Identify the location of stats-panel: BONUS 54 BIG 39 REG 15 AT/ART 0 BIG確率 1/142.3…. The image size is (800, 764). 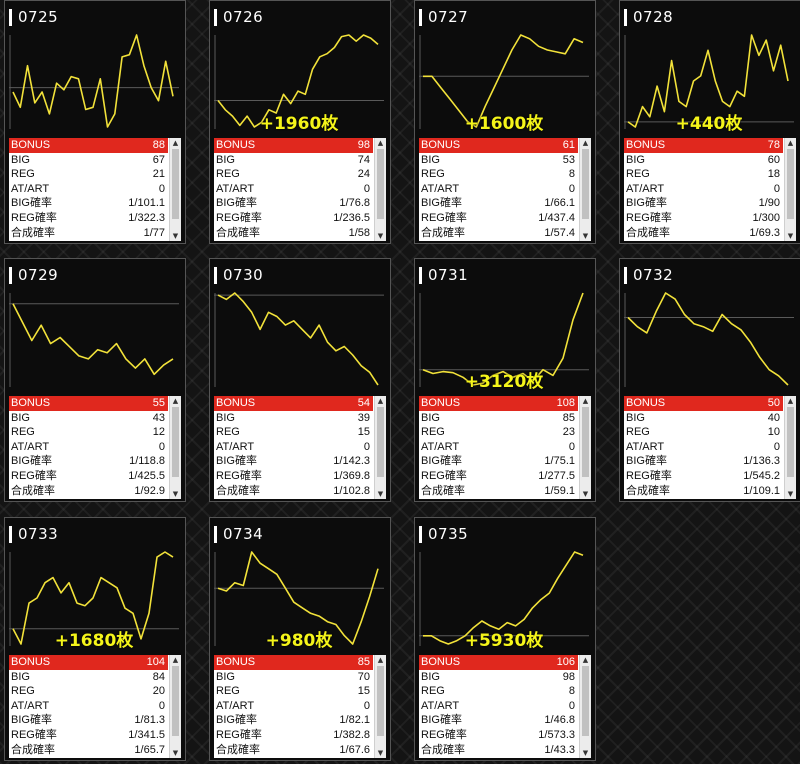
(300, 447).